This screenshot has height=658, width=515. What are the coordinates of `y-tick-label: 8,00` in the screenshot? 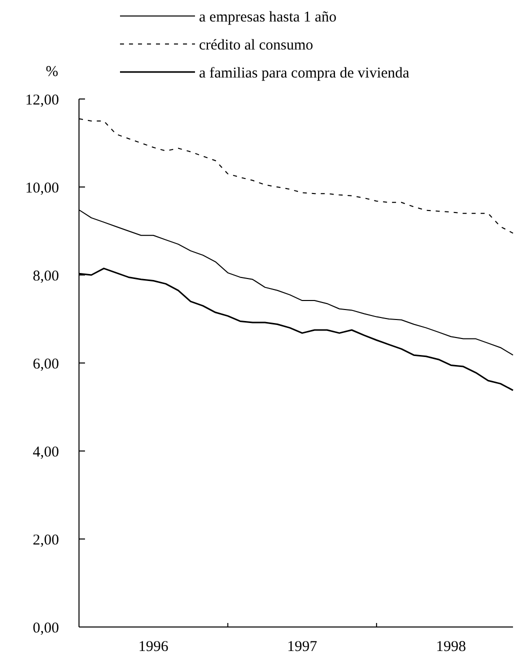 It's located at (45, 276).